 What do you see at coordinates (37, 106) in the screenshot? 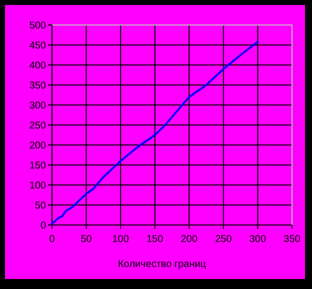
I see `y-tick-label: 300` at bounding box center [37, 106].